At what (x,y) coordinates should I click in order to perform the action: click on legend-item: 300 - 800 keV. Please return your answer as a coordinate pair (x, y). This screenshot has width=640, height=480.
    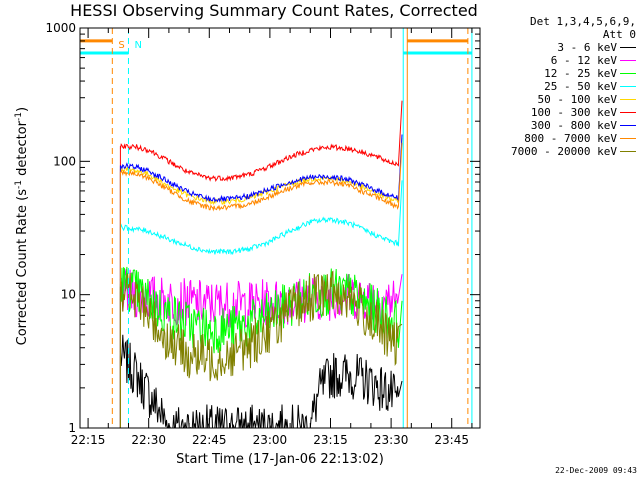
    Looking at the image, I should click on (561, 125).